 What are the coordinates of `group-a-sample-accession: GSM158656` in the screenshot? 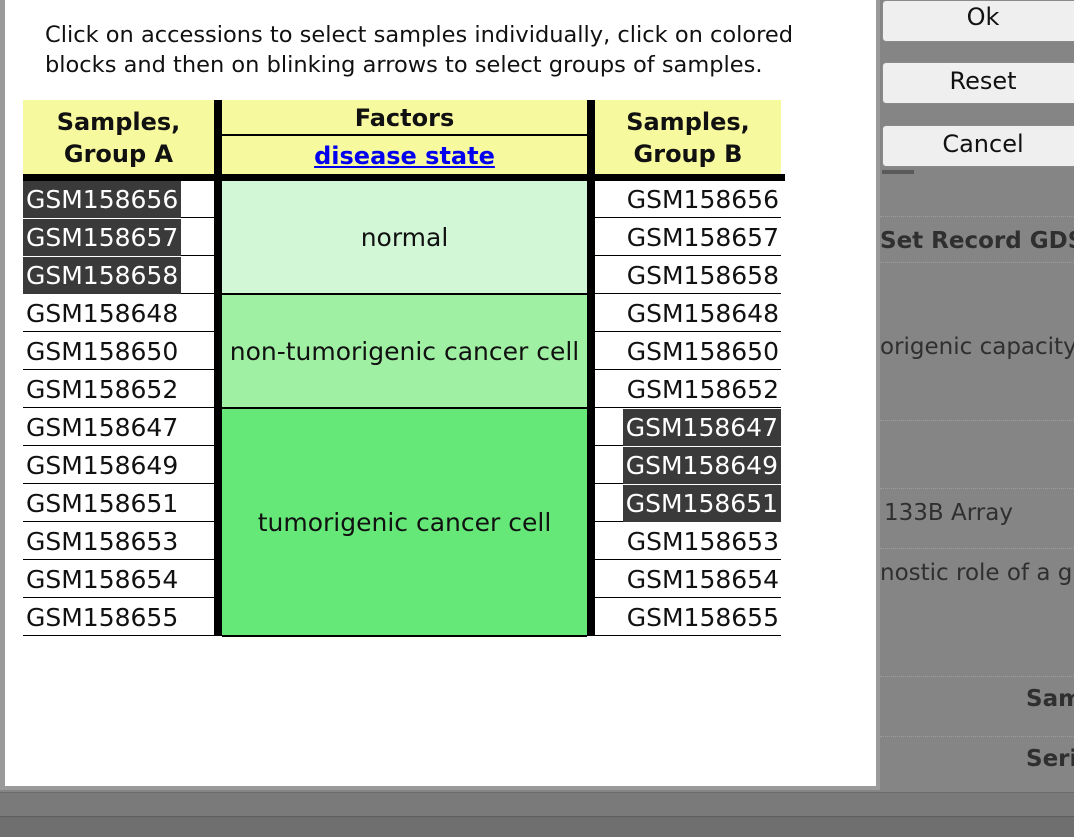 It's located at (118, 199).